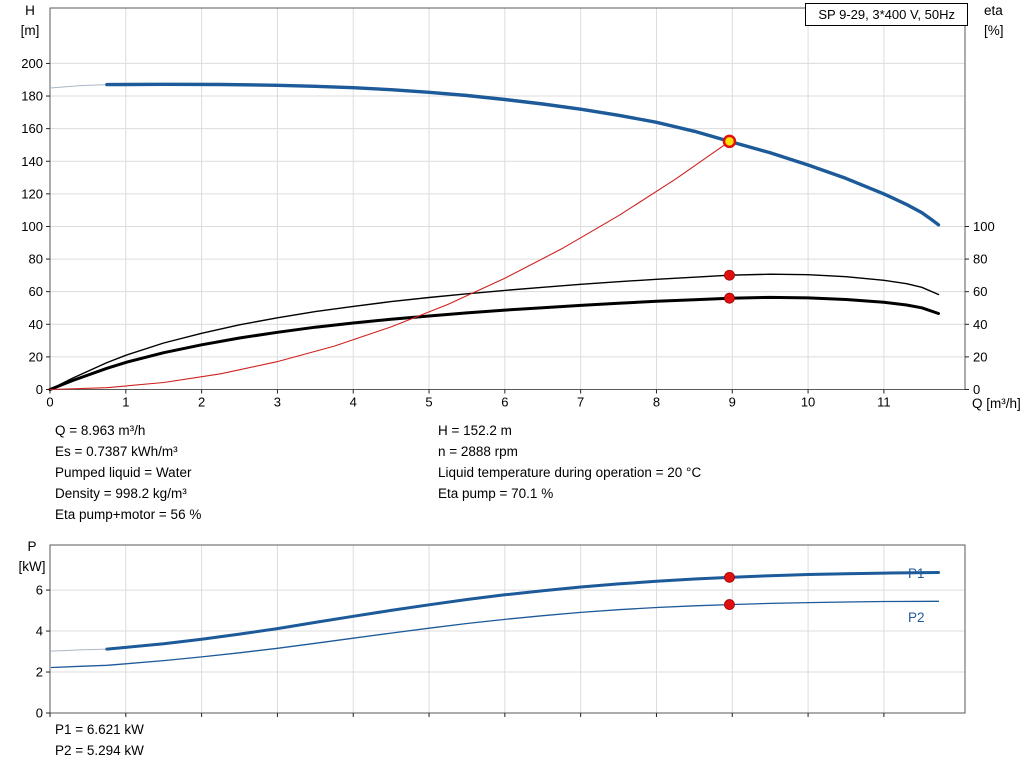  I want to click on x-tick-label: 4, so click(353, 402).